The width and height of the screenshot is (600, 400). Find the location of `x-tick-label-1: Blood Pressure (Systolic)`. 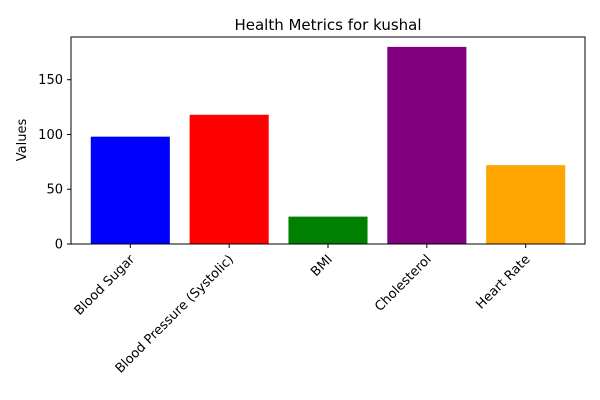

x-tick-label-1: Blood Pressure (Systolic) is located at coordinates (175, 314).